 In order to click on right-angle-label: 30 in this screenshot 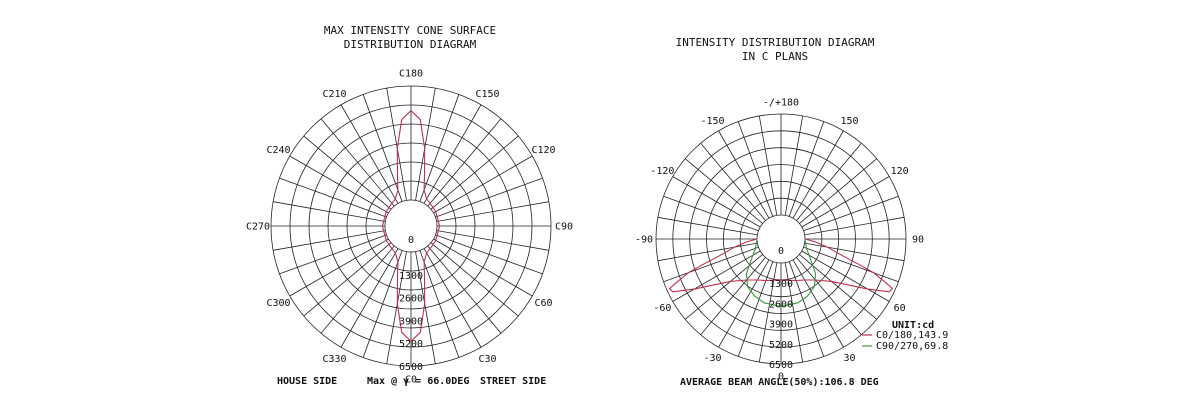, I will do `click(849, 358)`.